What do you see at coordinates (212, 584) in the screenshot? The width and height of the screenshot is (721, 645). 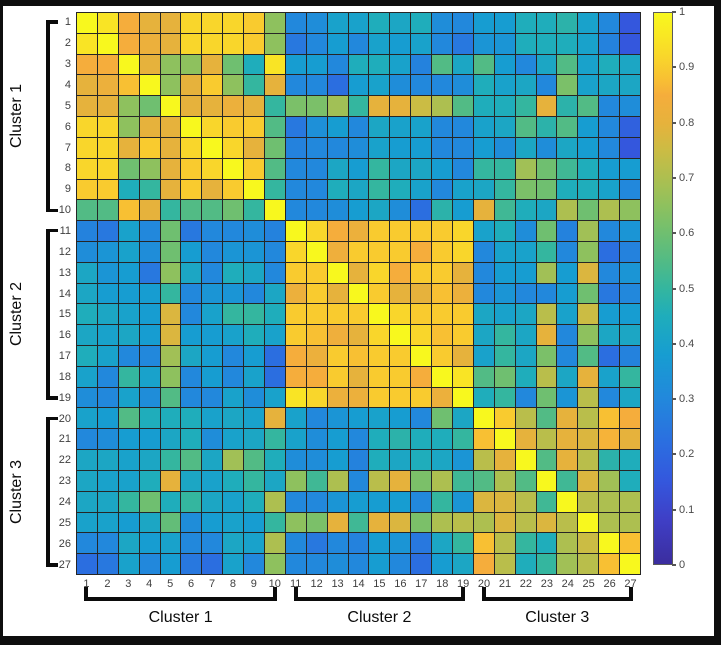 I see `col-tick-label: 7` at bounding box center [212, 584].